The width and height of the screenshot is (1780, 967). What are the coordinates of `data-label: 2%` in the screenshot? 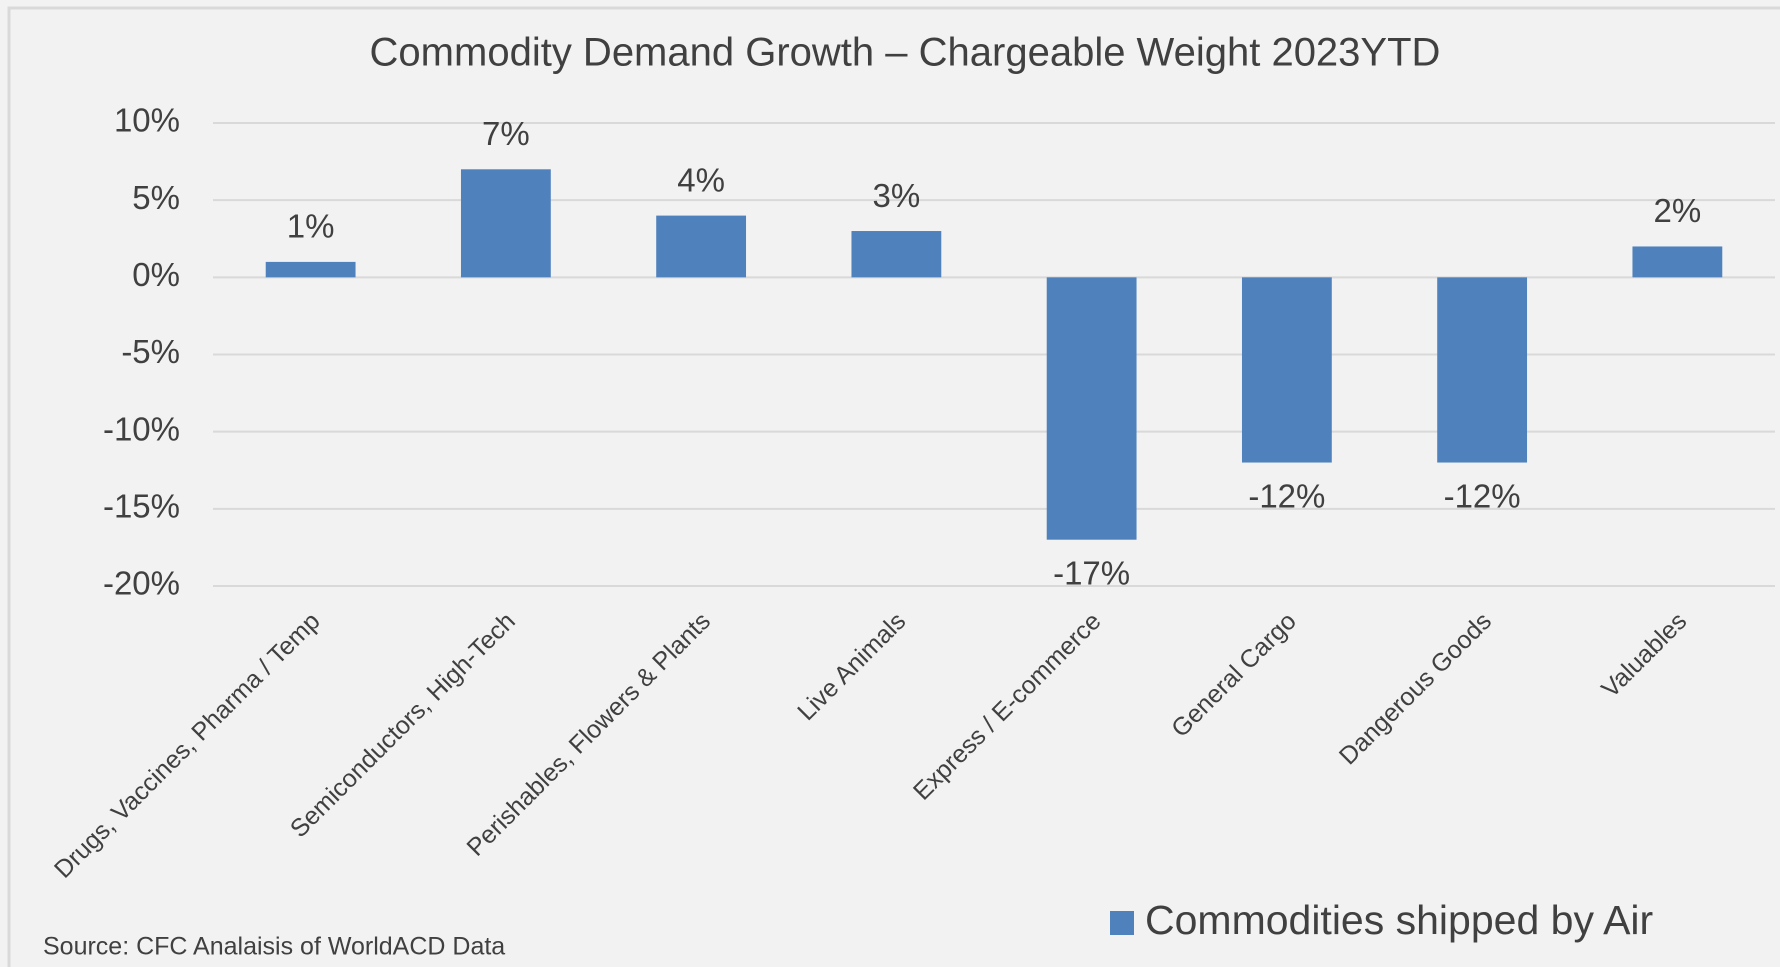 It's located at (1678, 210).